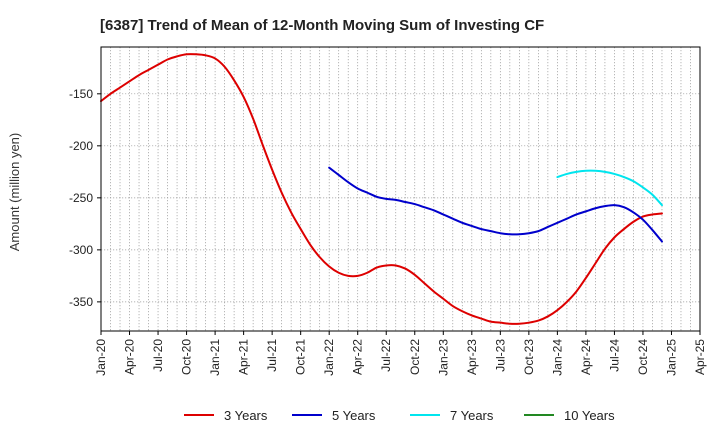  I want to click on legend-label: 10 Years, so click(589, 415).